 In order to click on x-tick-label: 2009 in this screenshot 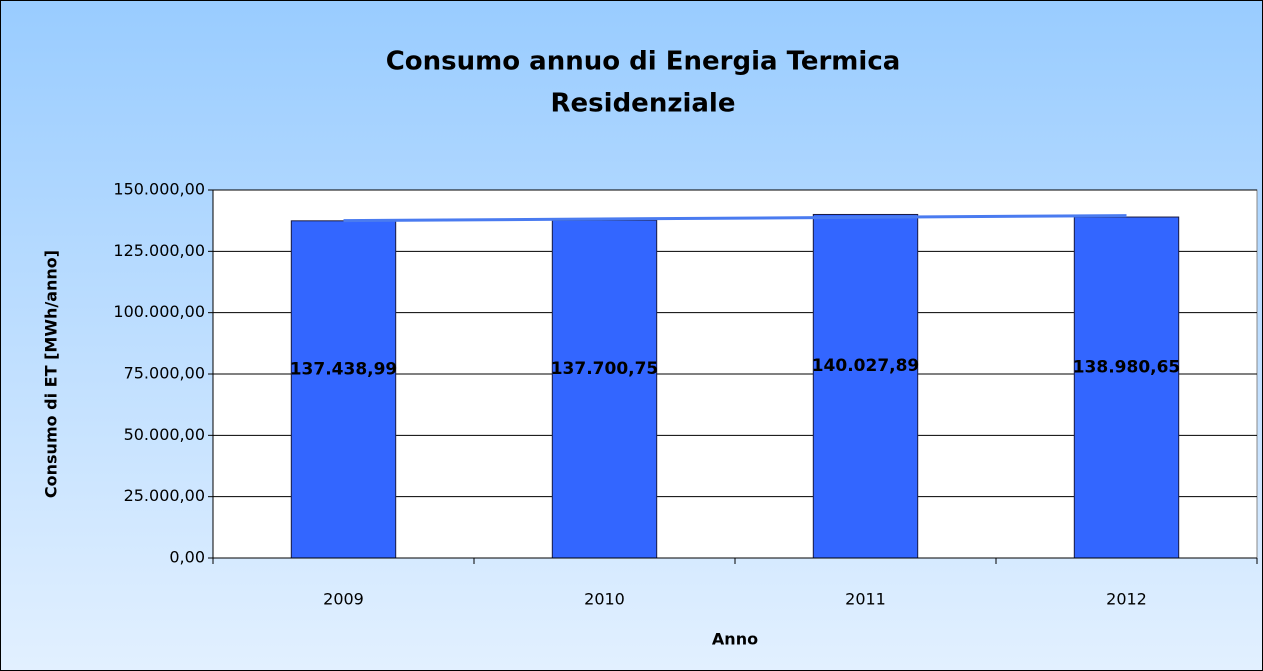, I will do `click(343, 599)`.